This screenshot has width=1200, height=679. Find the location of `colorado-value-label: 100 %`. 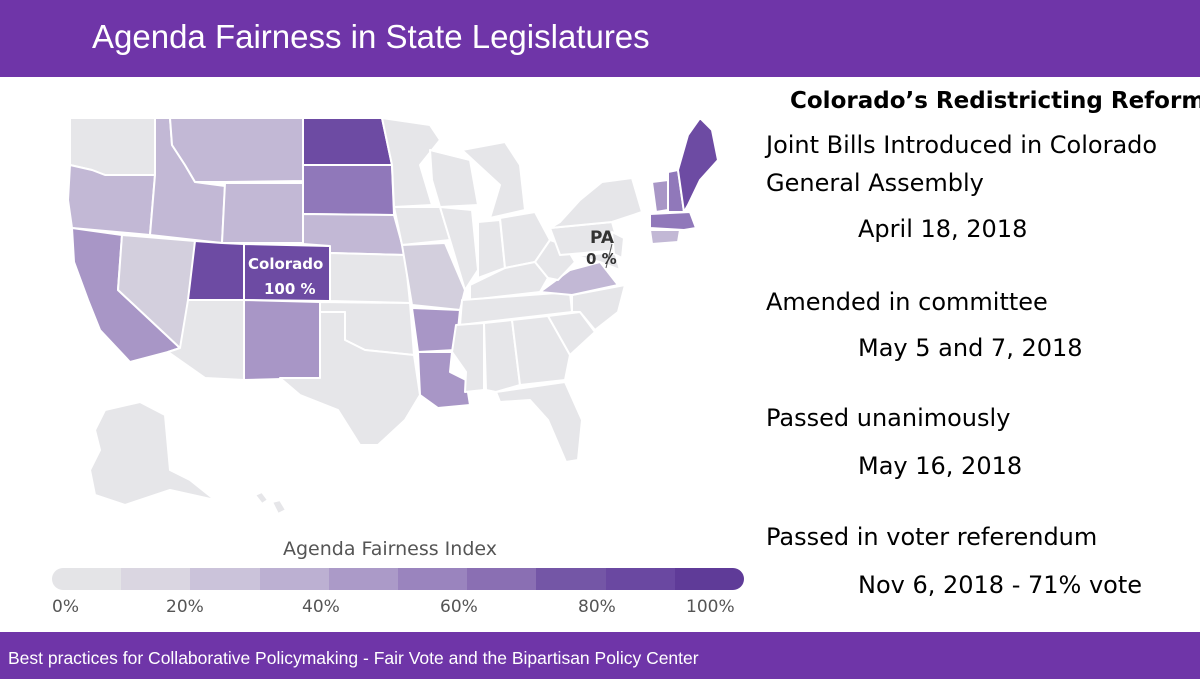

colorado-value-label: 100 % is located at coordinates (290, 289).